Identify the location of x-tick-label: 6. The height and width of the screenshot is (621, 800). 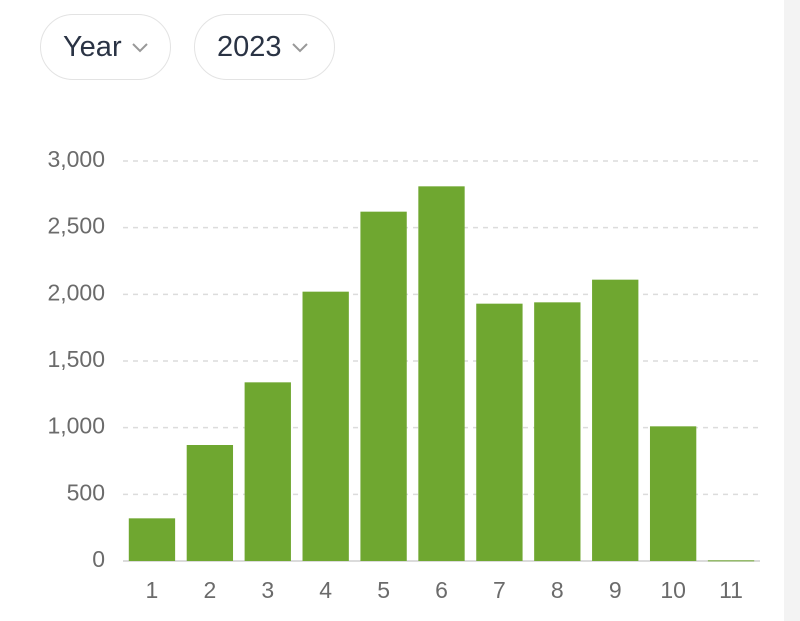
(441, 590).